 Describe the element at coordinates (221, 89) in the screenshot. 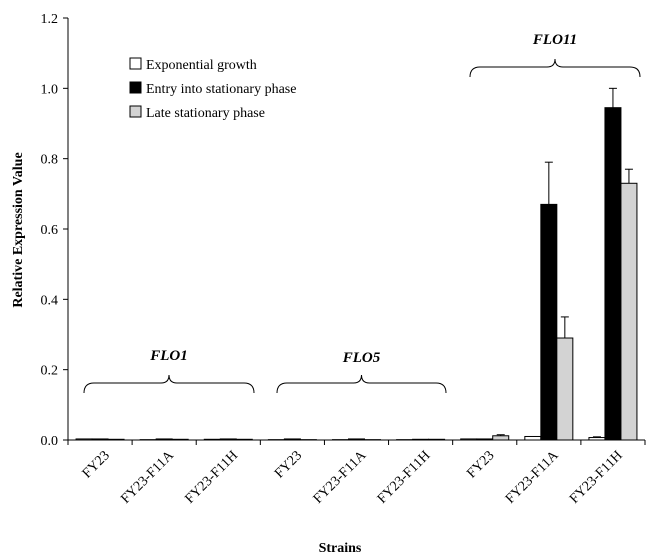

I see `legend-label: Entry into stationary phase` at that location.